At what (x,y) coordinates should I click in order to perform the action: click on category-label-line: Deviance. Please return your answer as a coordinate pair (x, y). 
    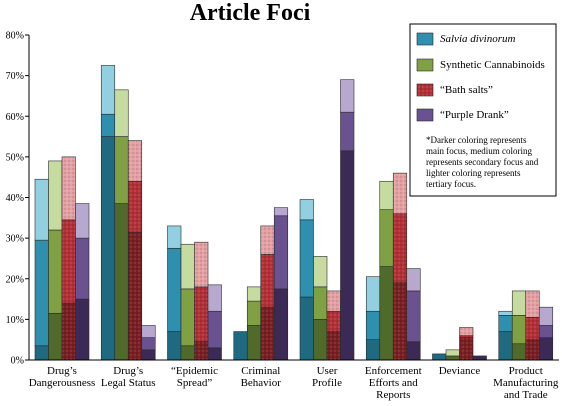
    Looking at the image, I should click on (460, 371).